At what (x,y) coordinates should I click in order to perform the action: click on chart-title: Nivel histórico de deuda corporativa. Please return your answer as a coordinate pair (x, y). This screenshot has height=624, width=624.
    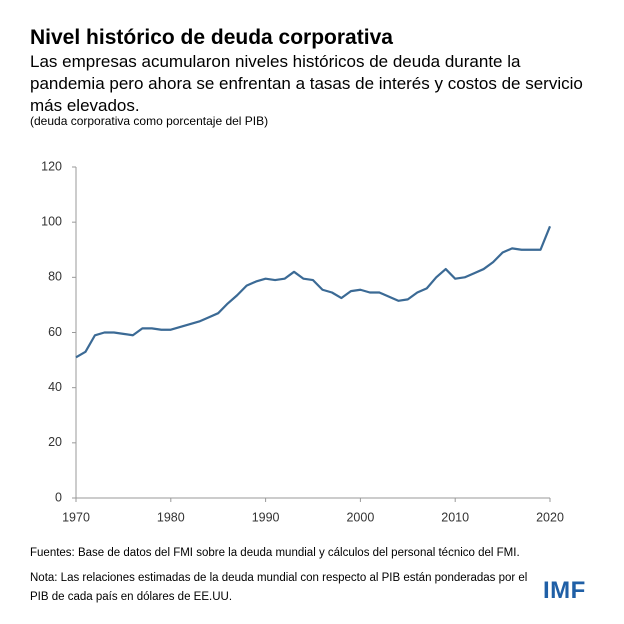
    Looking at the image, I should click on (211, 37).